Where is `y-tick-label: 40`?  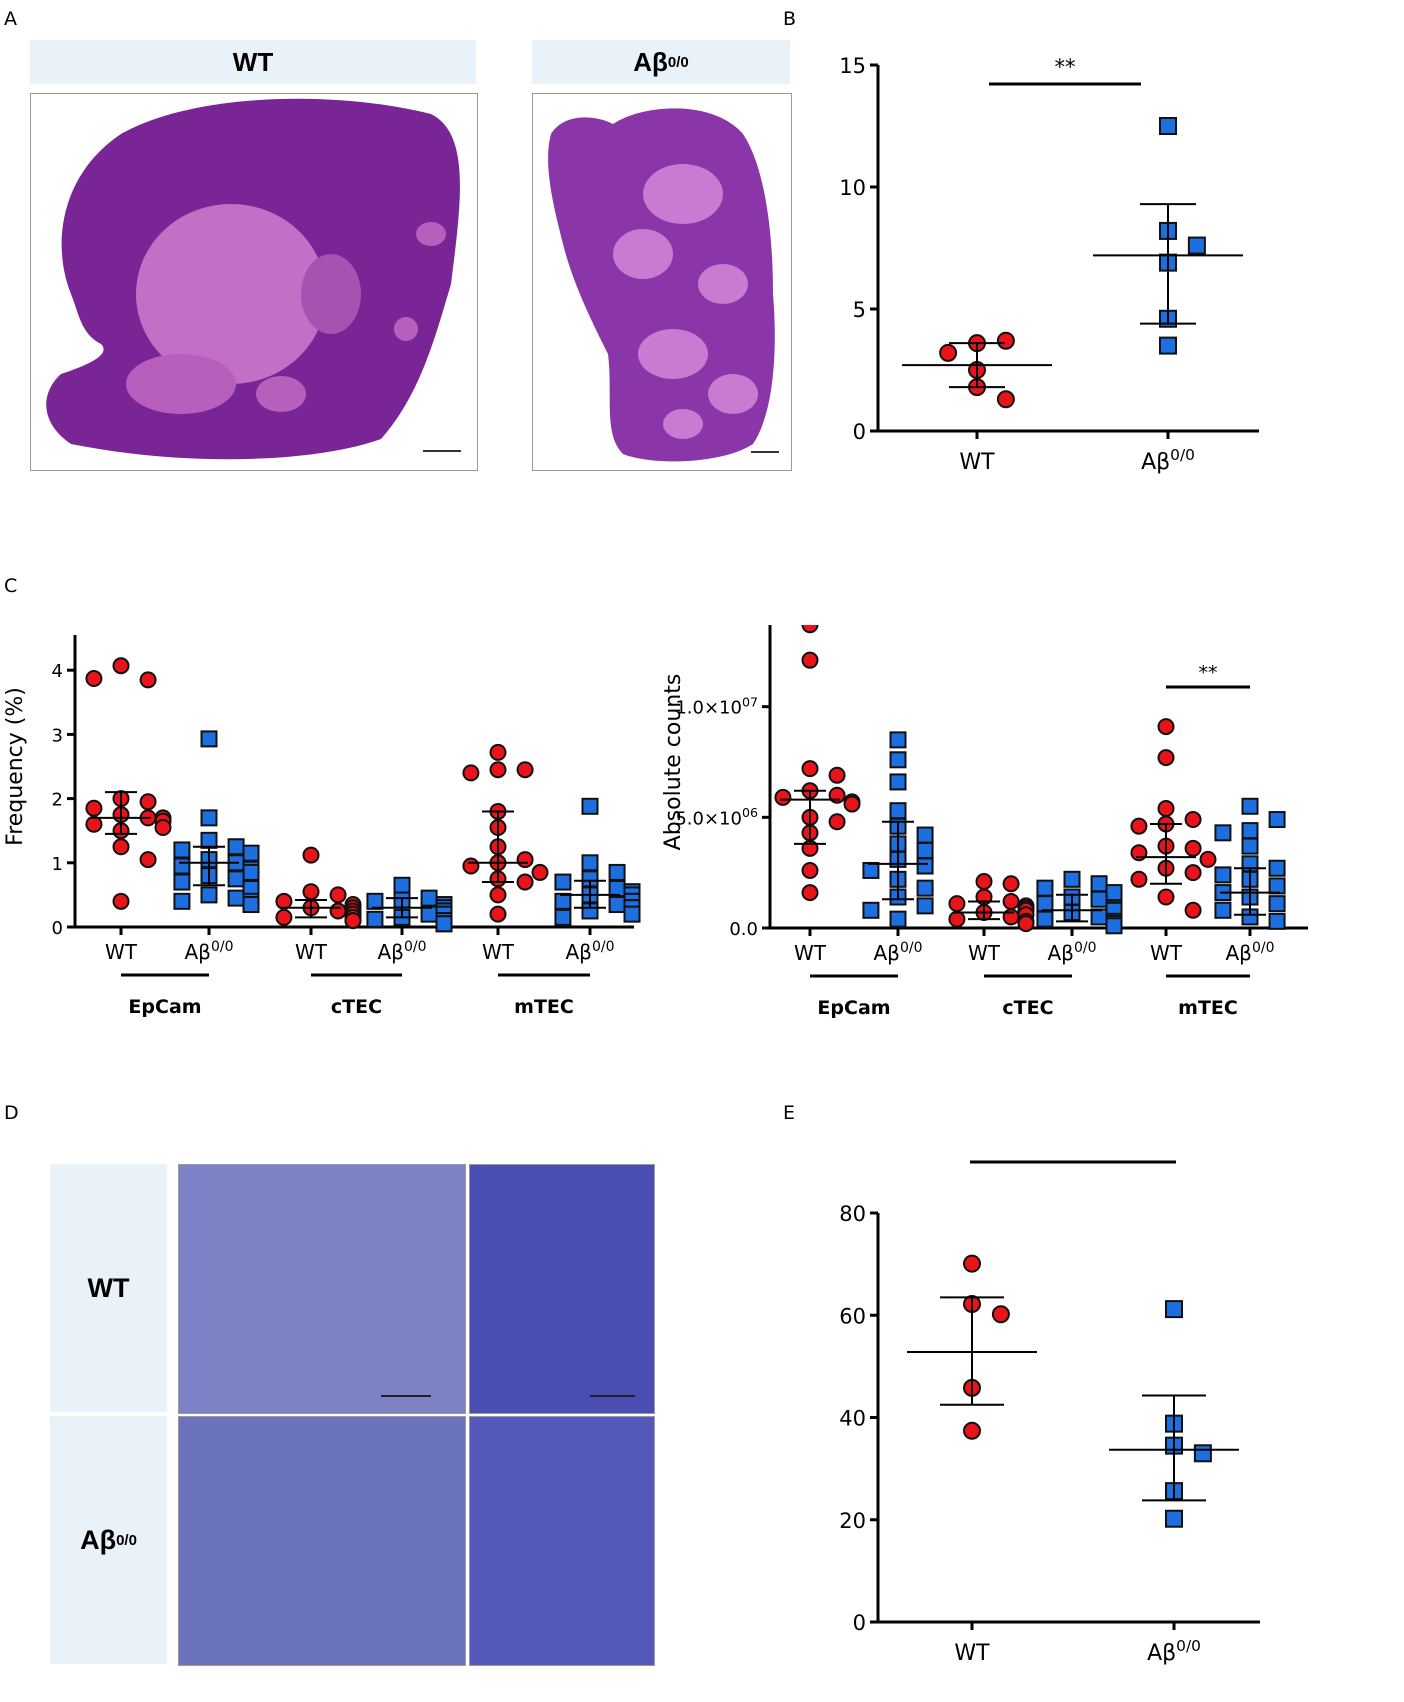 y-tick-label: 40 is located at coordinates (852, 1419).